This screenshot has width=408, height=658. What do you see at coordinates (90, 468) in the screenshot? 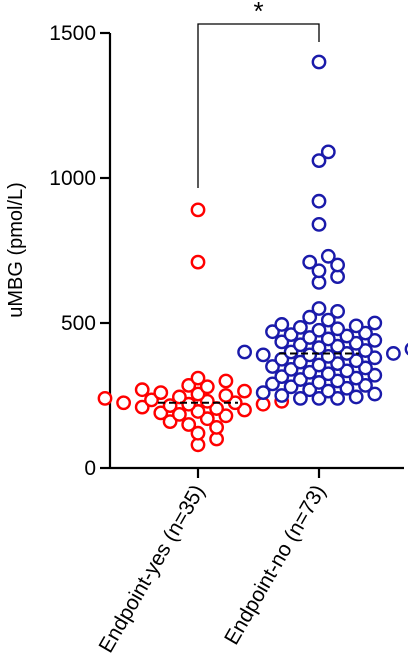
I see `y-tick-label: 0` at bounding box center [90, 468].